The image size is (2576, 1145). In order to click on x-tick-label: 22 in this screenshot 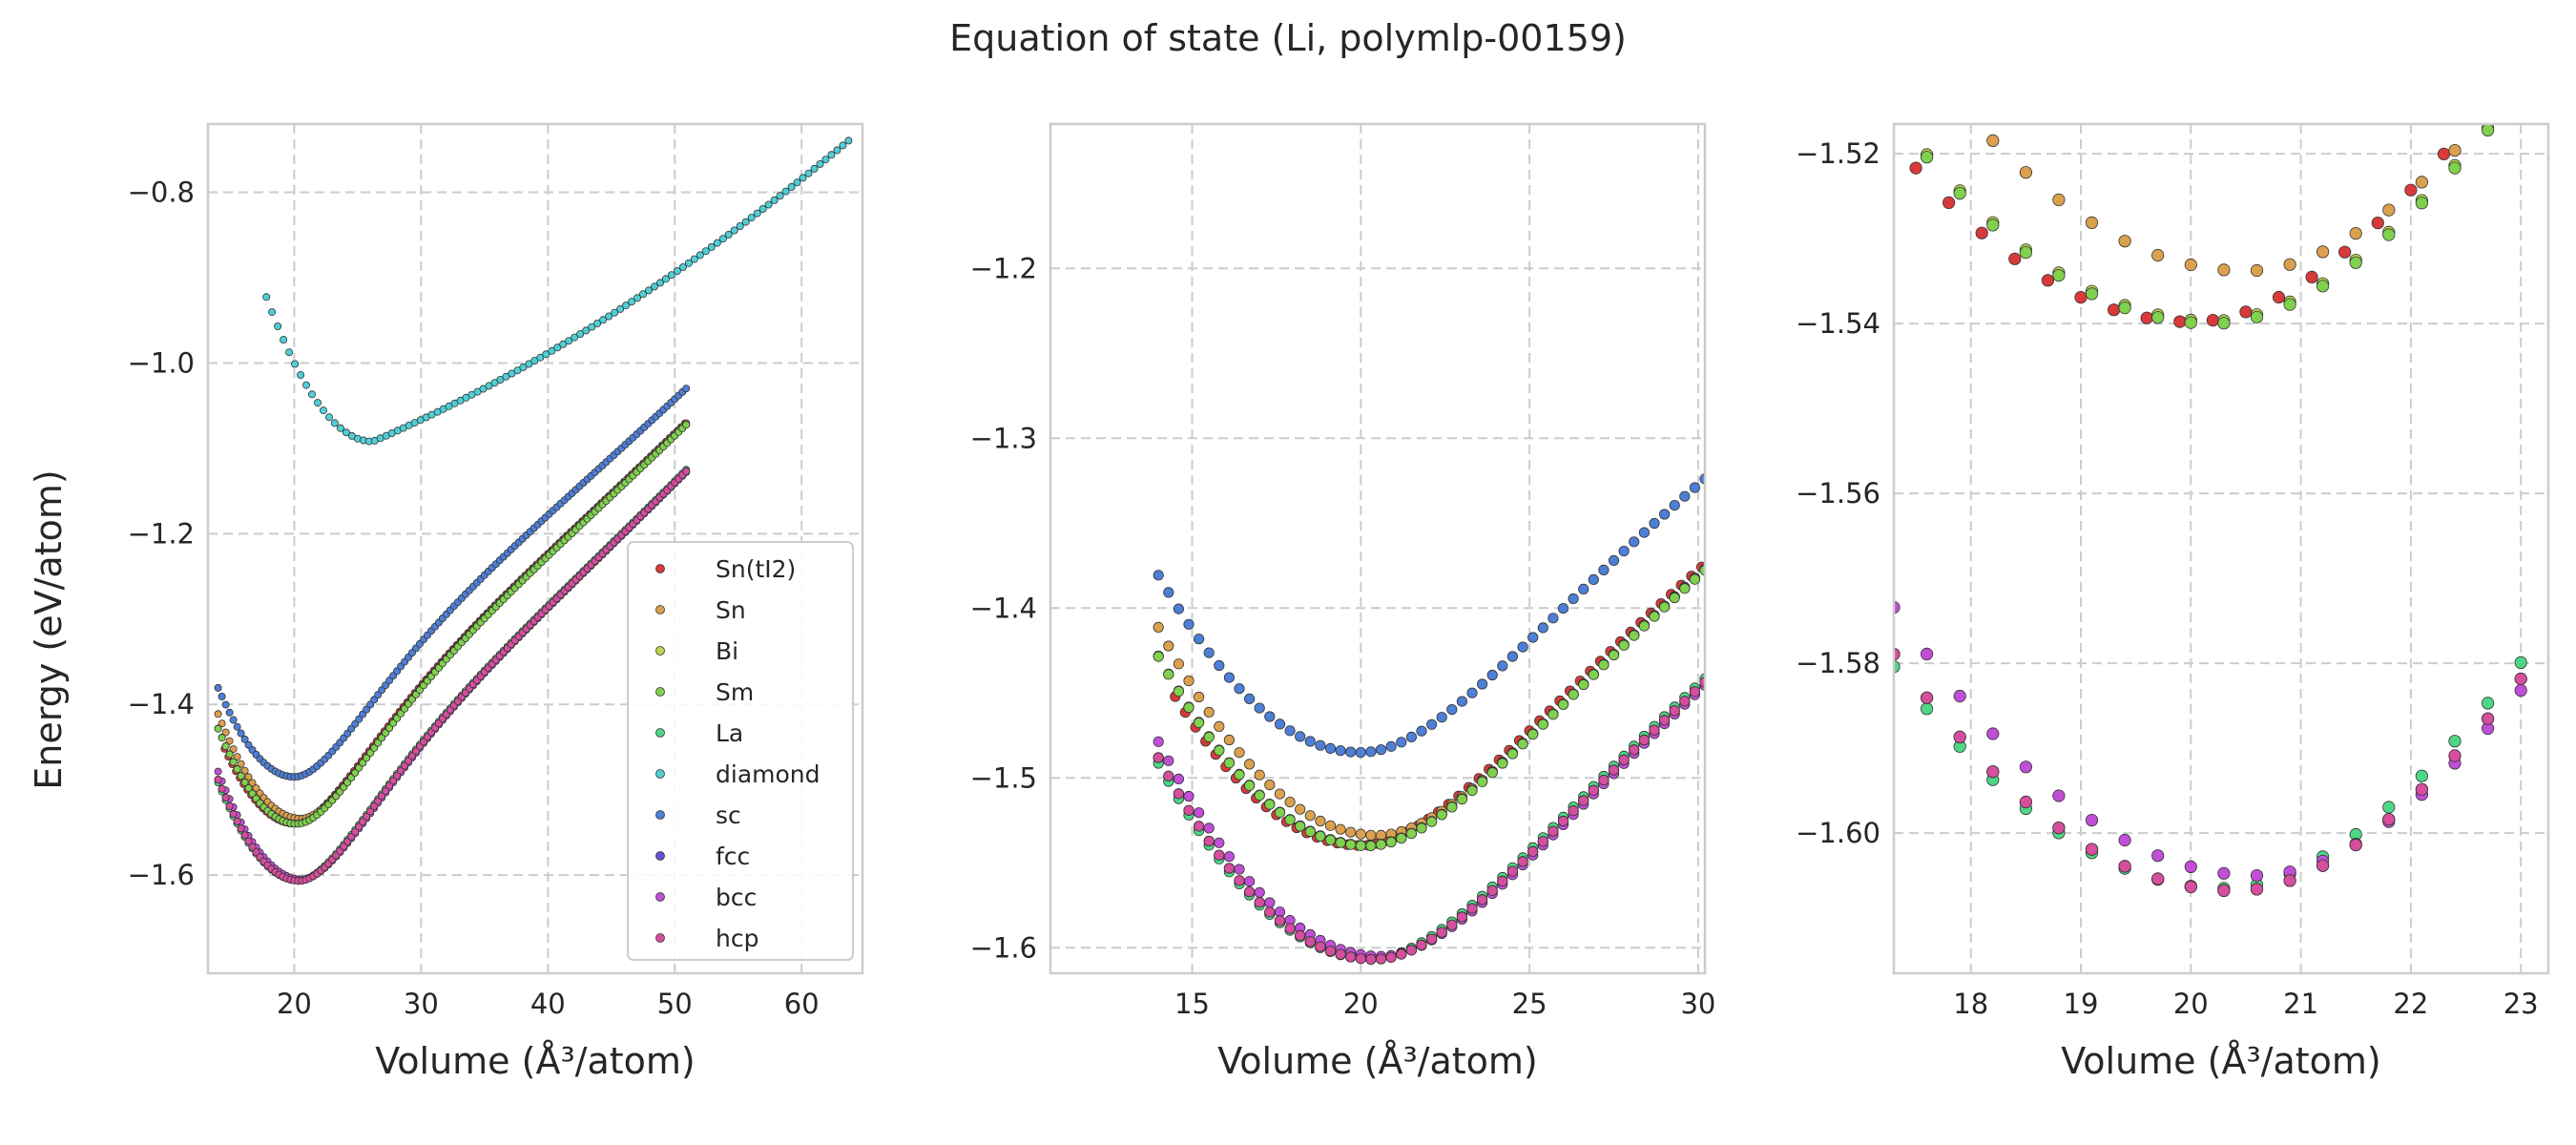, I will do `click(2410, 1004)`.